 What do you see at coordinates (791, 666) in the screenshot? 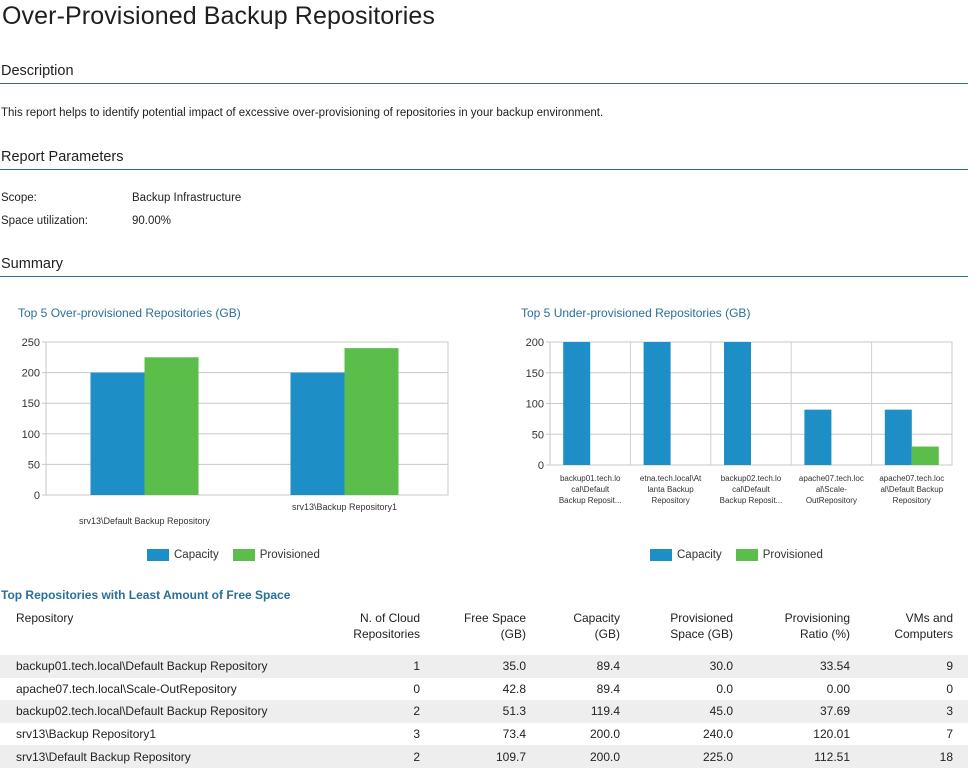
I see `cell-provisioning-ratio: 33.54` at bounding box center [791, 666].